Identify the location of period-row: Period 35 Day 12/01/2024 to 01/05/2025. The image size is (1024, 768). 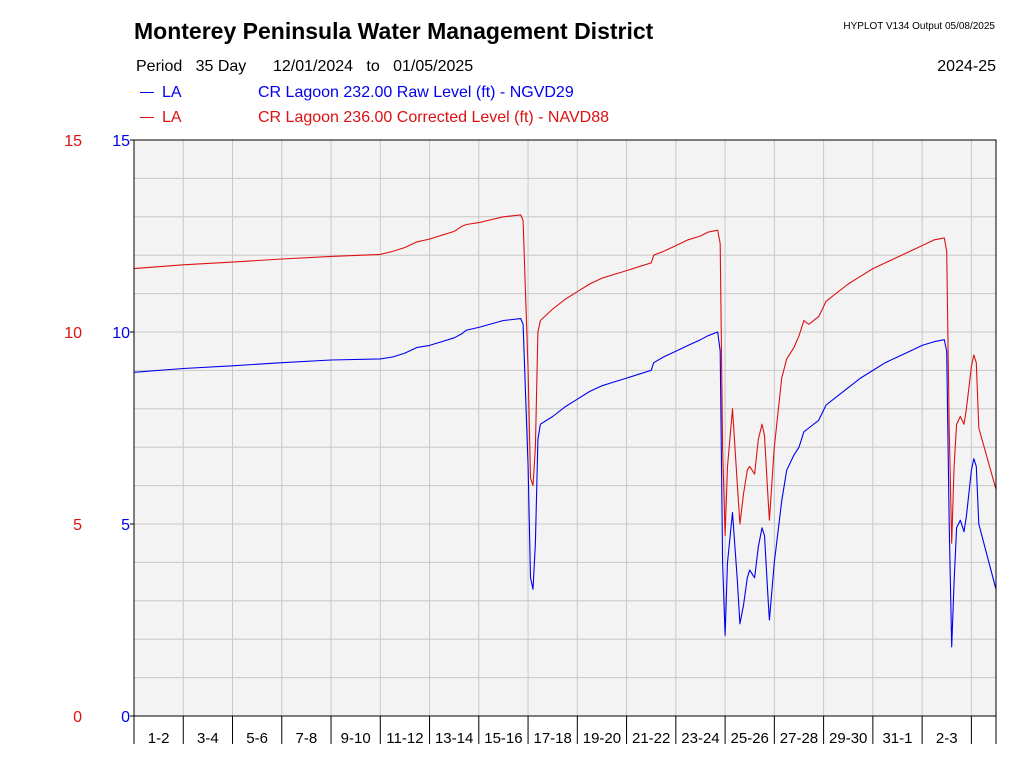
(304, 67).